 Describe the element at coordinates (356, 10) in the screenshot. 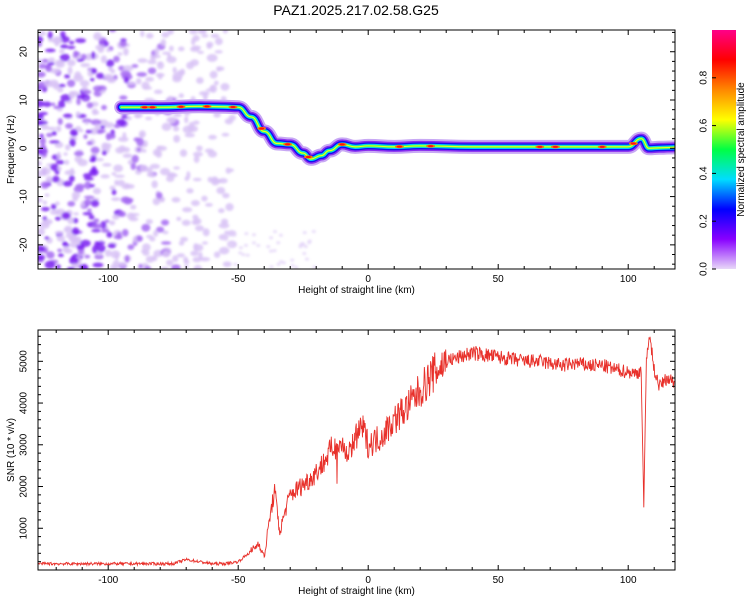

I see `figure-title: PAZ1.2025.217.02.58.G25` at that location.